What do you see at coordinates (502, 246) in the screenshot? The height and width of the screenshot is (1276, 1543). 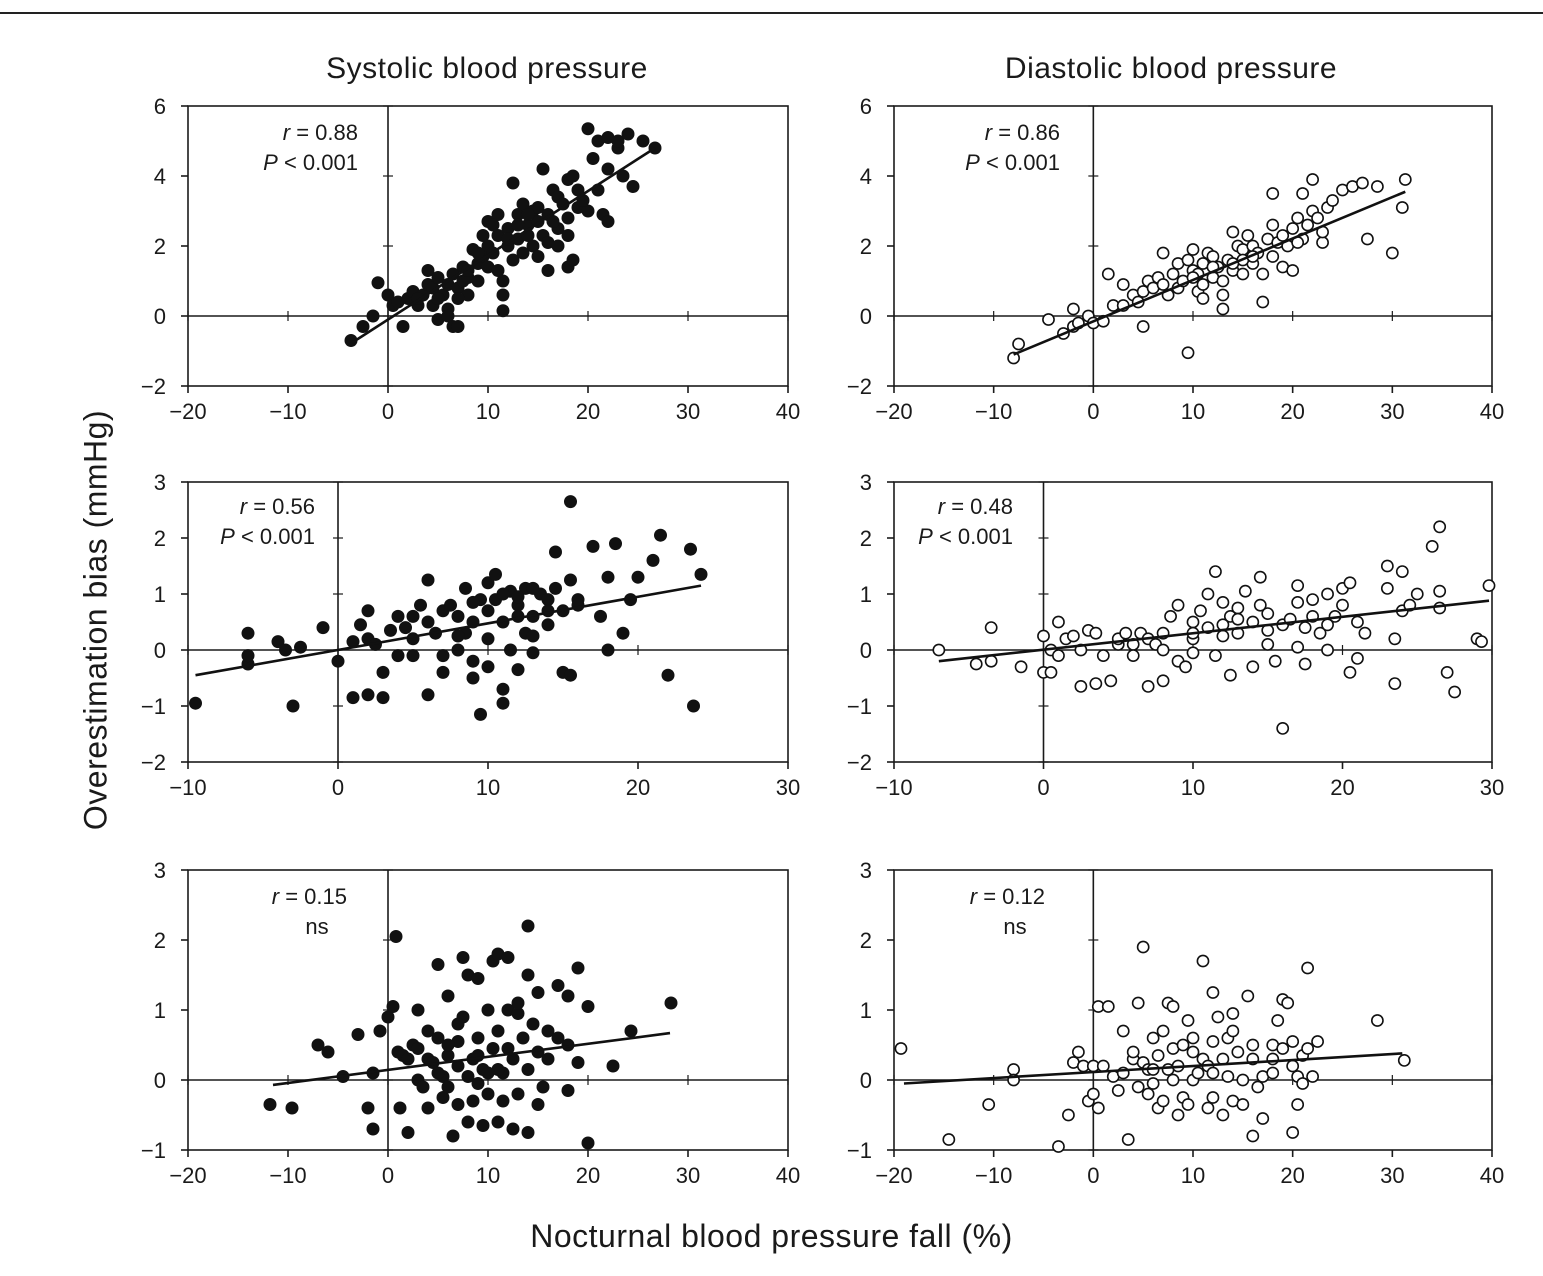 I see `regression-line` at bounding box center [502, 246].